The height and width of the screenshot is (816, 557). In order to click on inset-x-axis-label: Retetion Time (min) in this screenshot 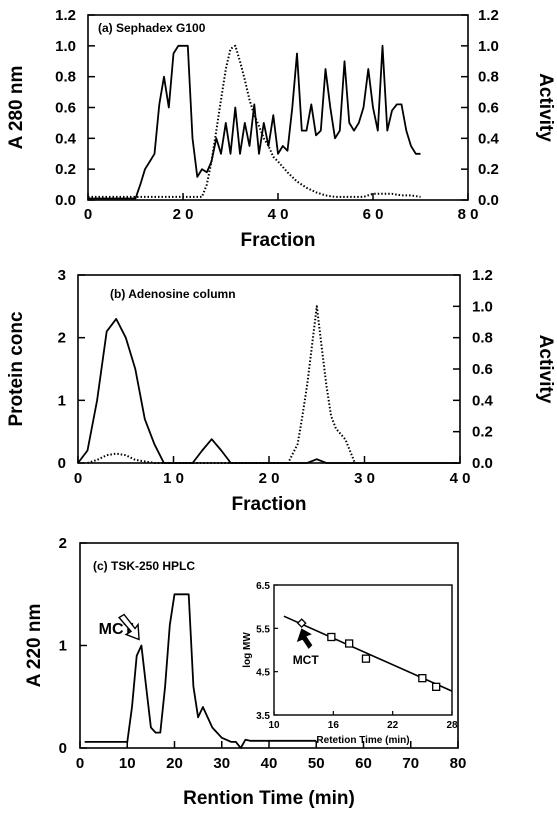, I will do `click(362, 740)`.